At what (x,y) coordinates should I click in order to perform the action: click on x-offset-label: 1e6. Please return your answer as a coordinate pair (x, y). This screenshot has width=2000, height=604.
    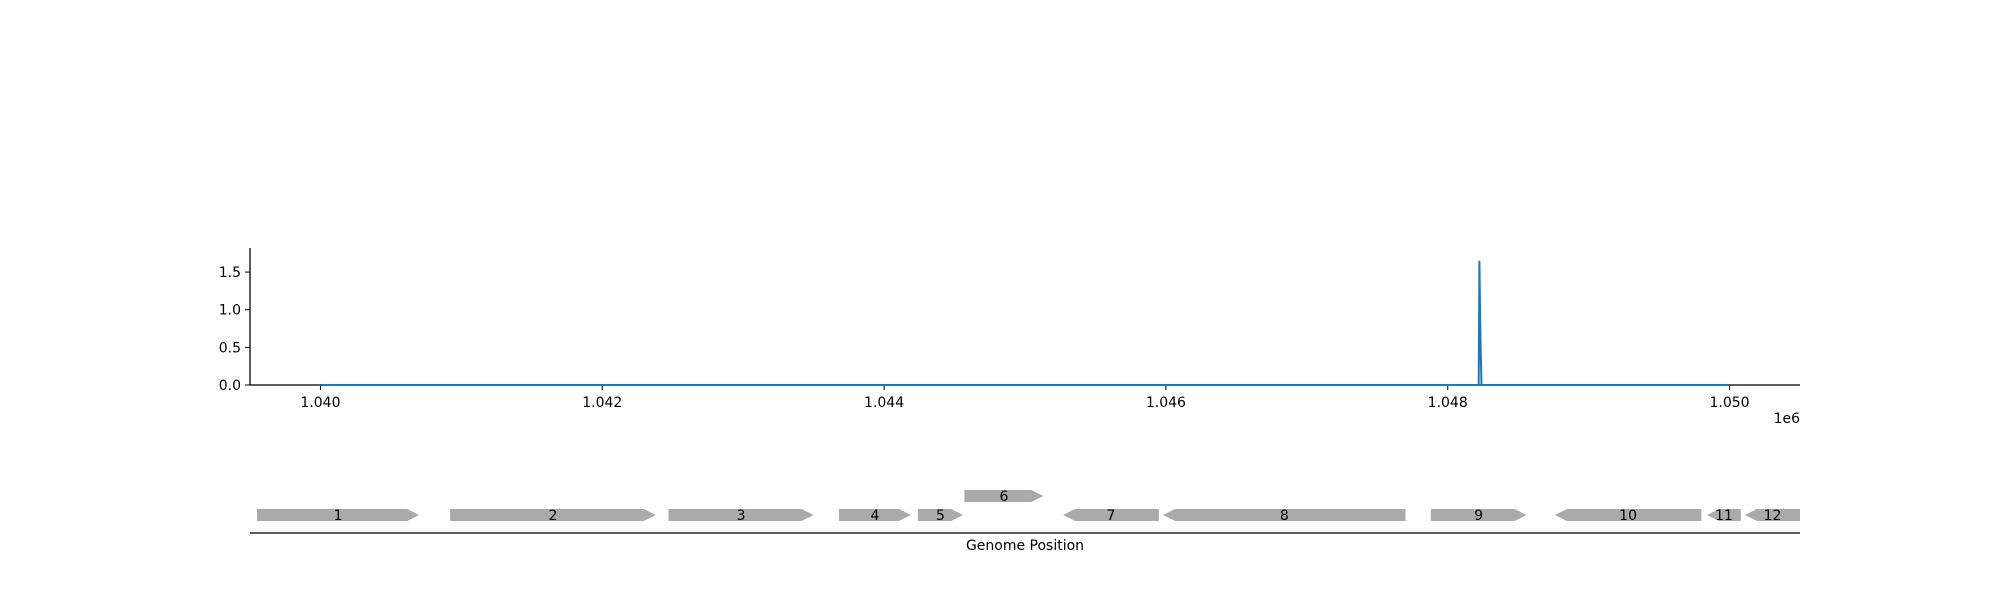
    Looking at the image, I should click on (1787, 419).